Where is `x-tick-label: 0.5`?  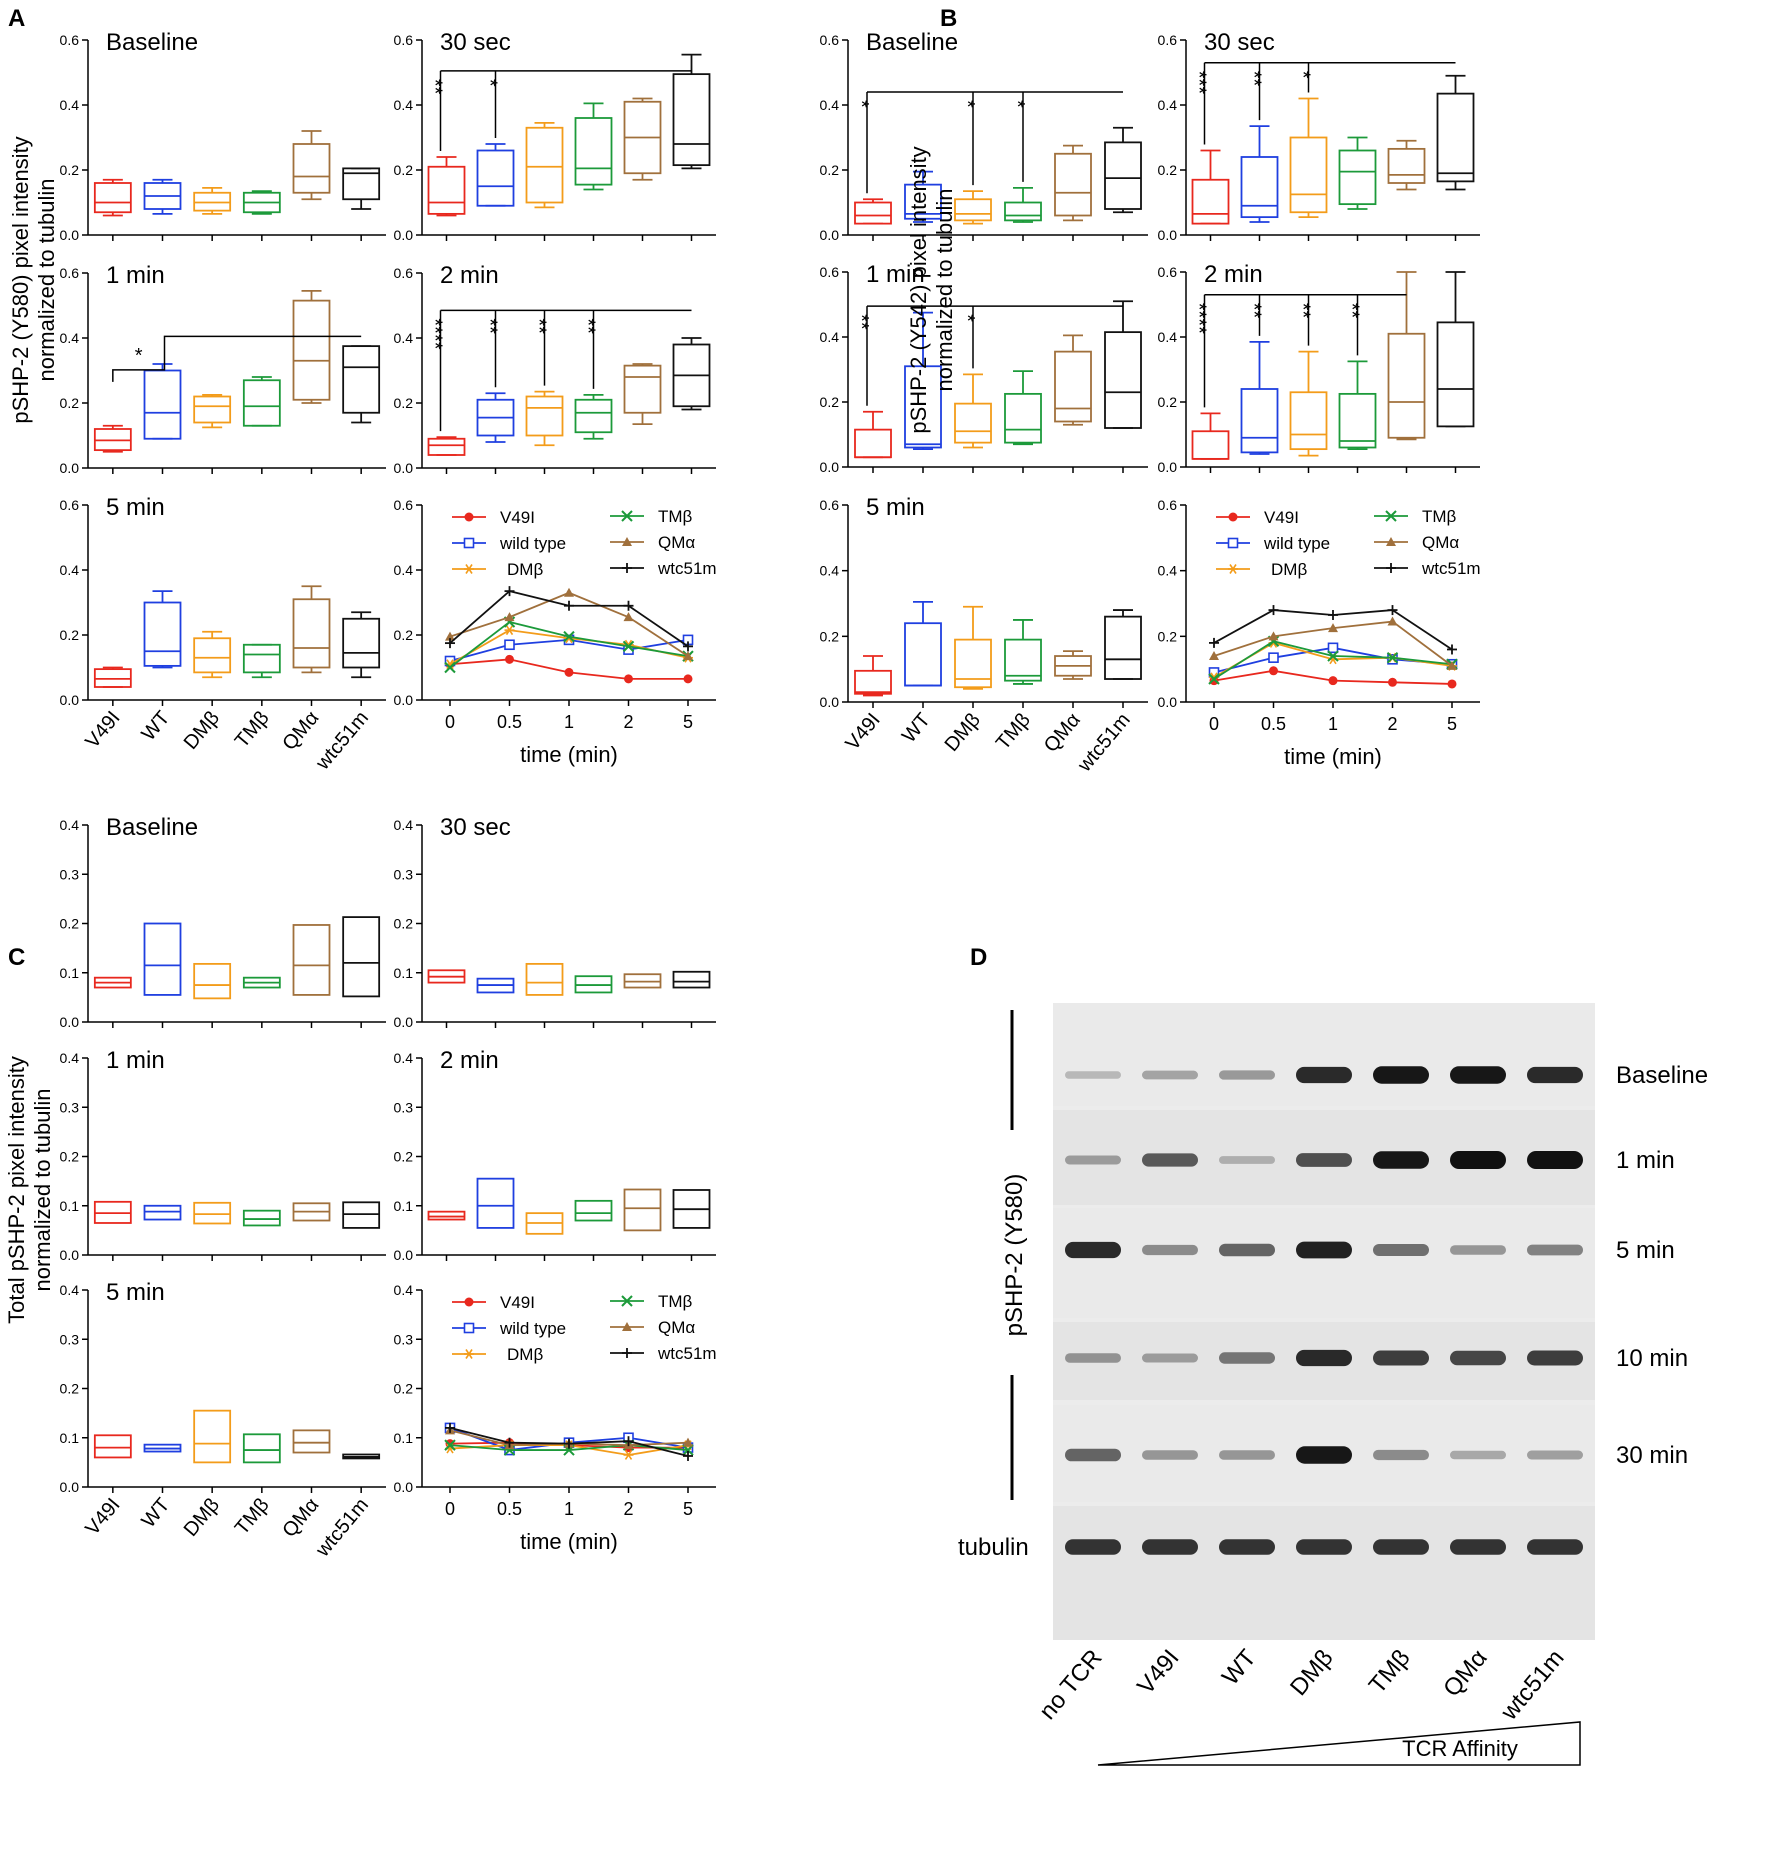 x-tick-label: 0.5 is located at coordinates (1273, 724).